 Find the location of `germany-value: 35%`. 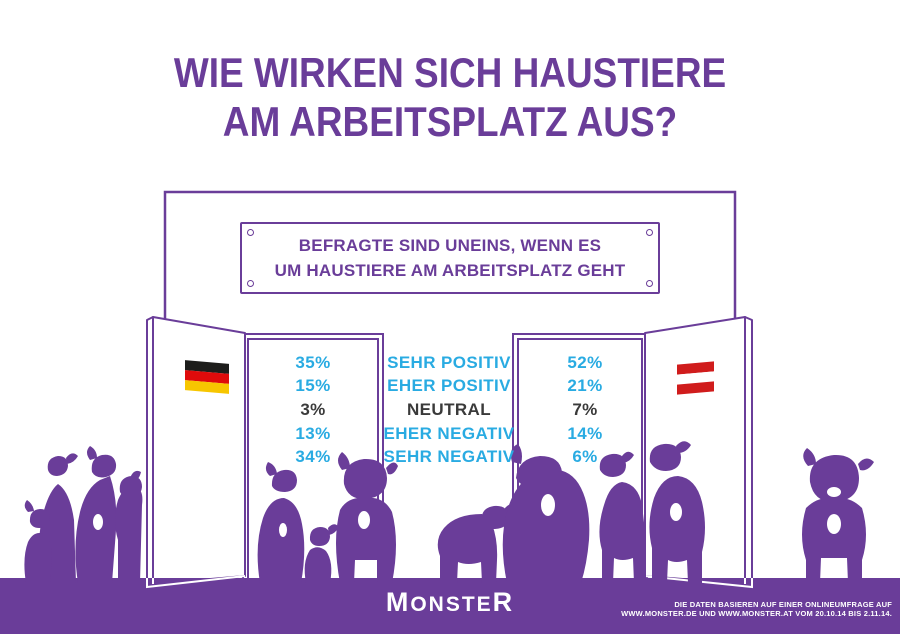

germany-value: 35% is located at coordinates (313, 362).